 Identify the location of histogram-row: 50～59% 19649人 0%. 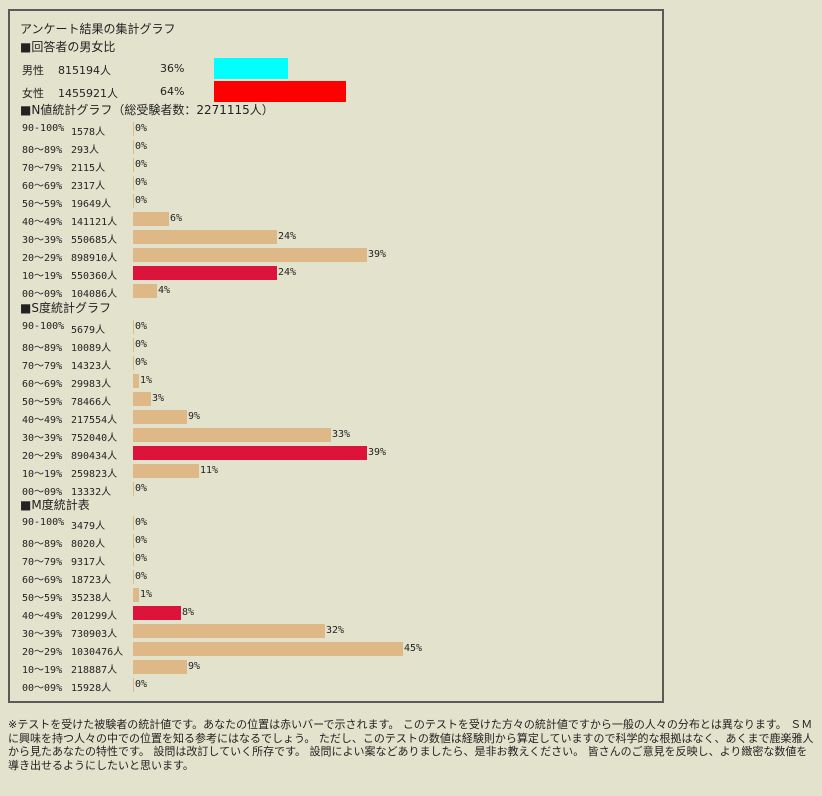
(342, 201).